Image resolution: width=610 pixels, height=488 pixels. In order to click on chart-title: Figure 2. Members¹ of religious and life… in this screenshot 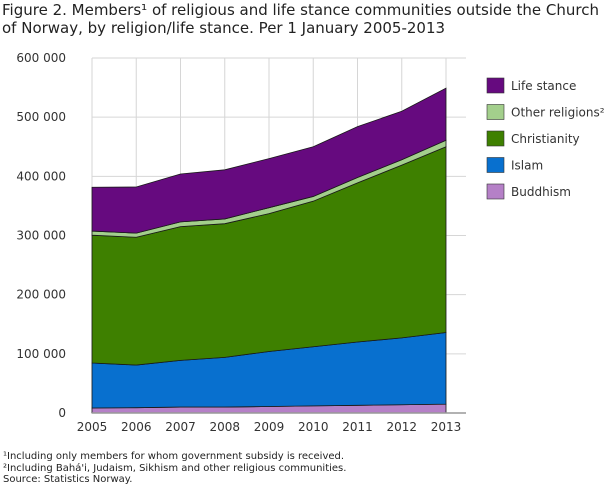, I will do `click(306, 19)`.